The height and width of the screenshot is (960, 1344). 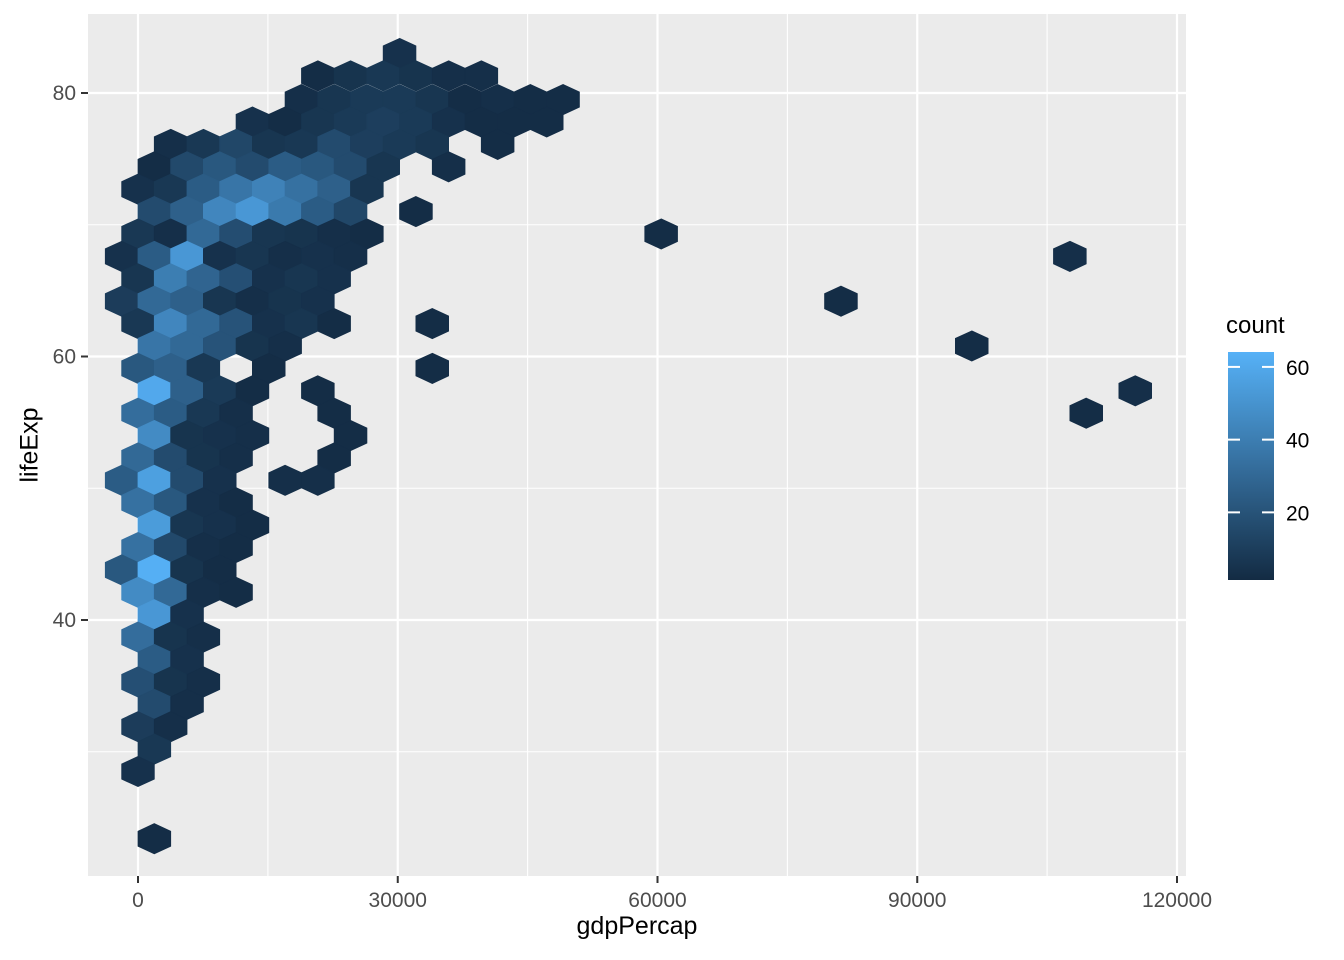 What do you see at coordinates (637, 926) in the screenshot?
I see `x-axis-title: gdpPercap` at bounding box center [637, 926].